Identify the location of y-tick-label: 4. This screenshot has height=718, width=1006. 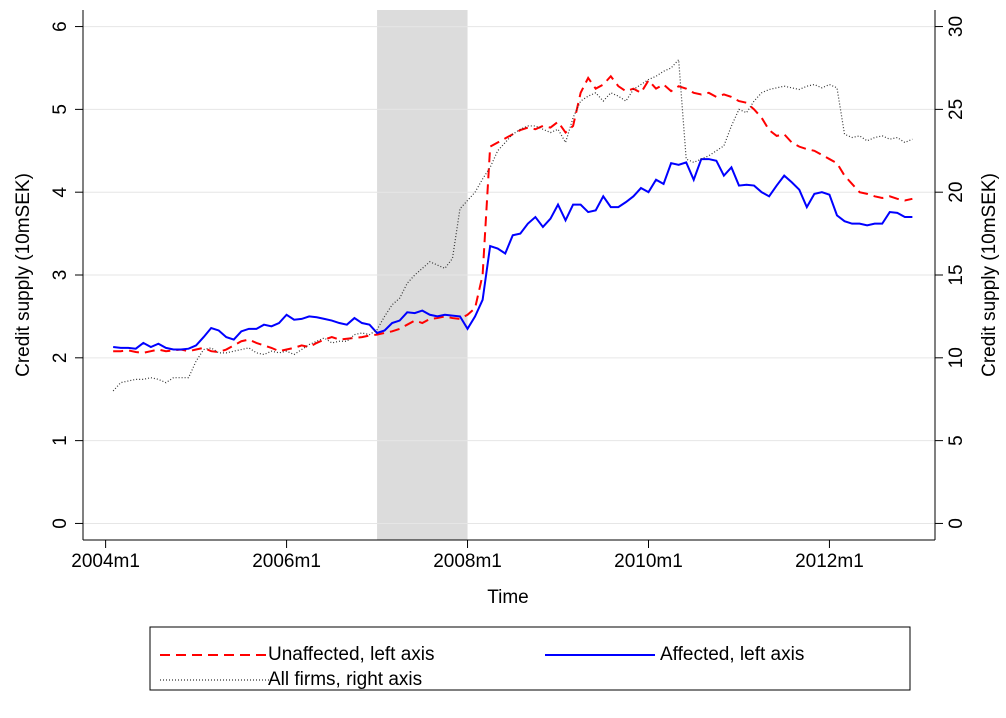
(60, 191).